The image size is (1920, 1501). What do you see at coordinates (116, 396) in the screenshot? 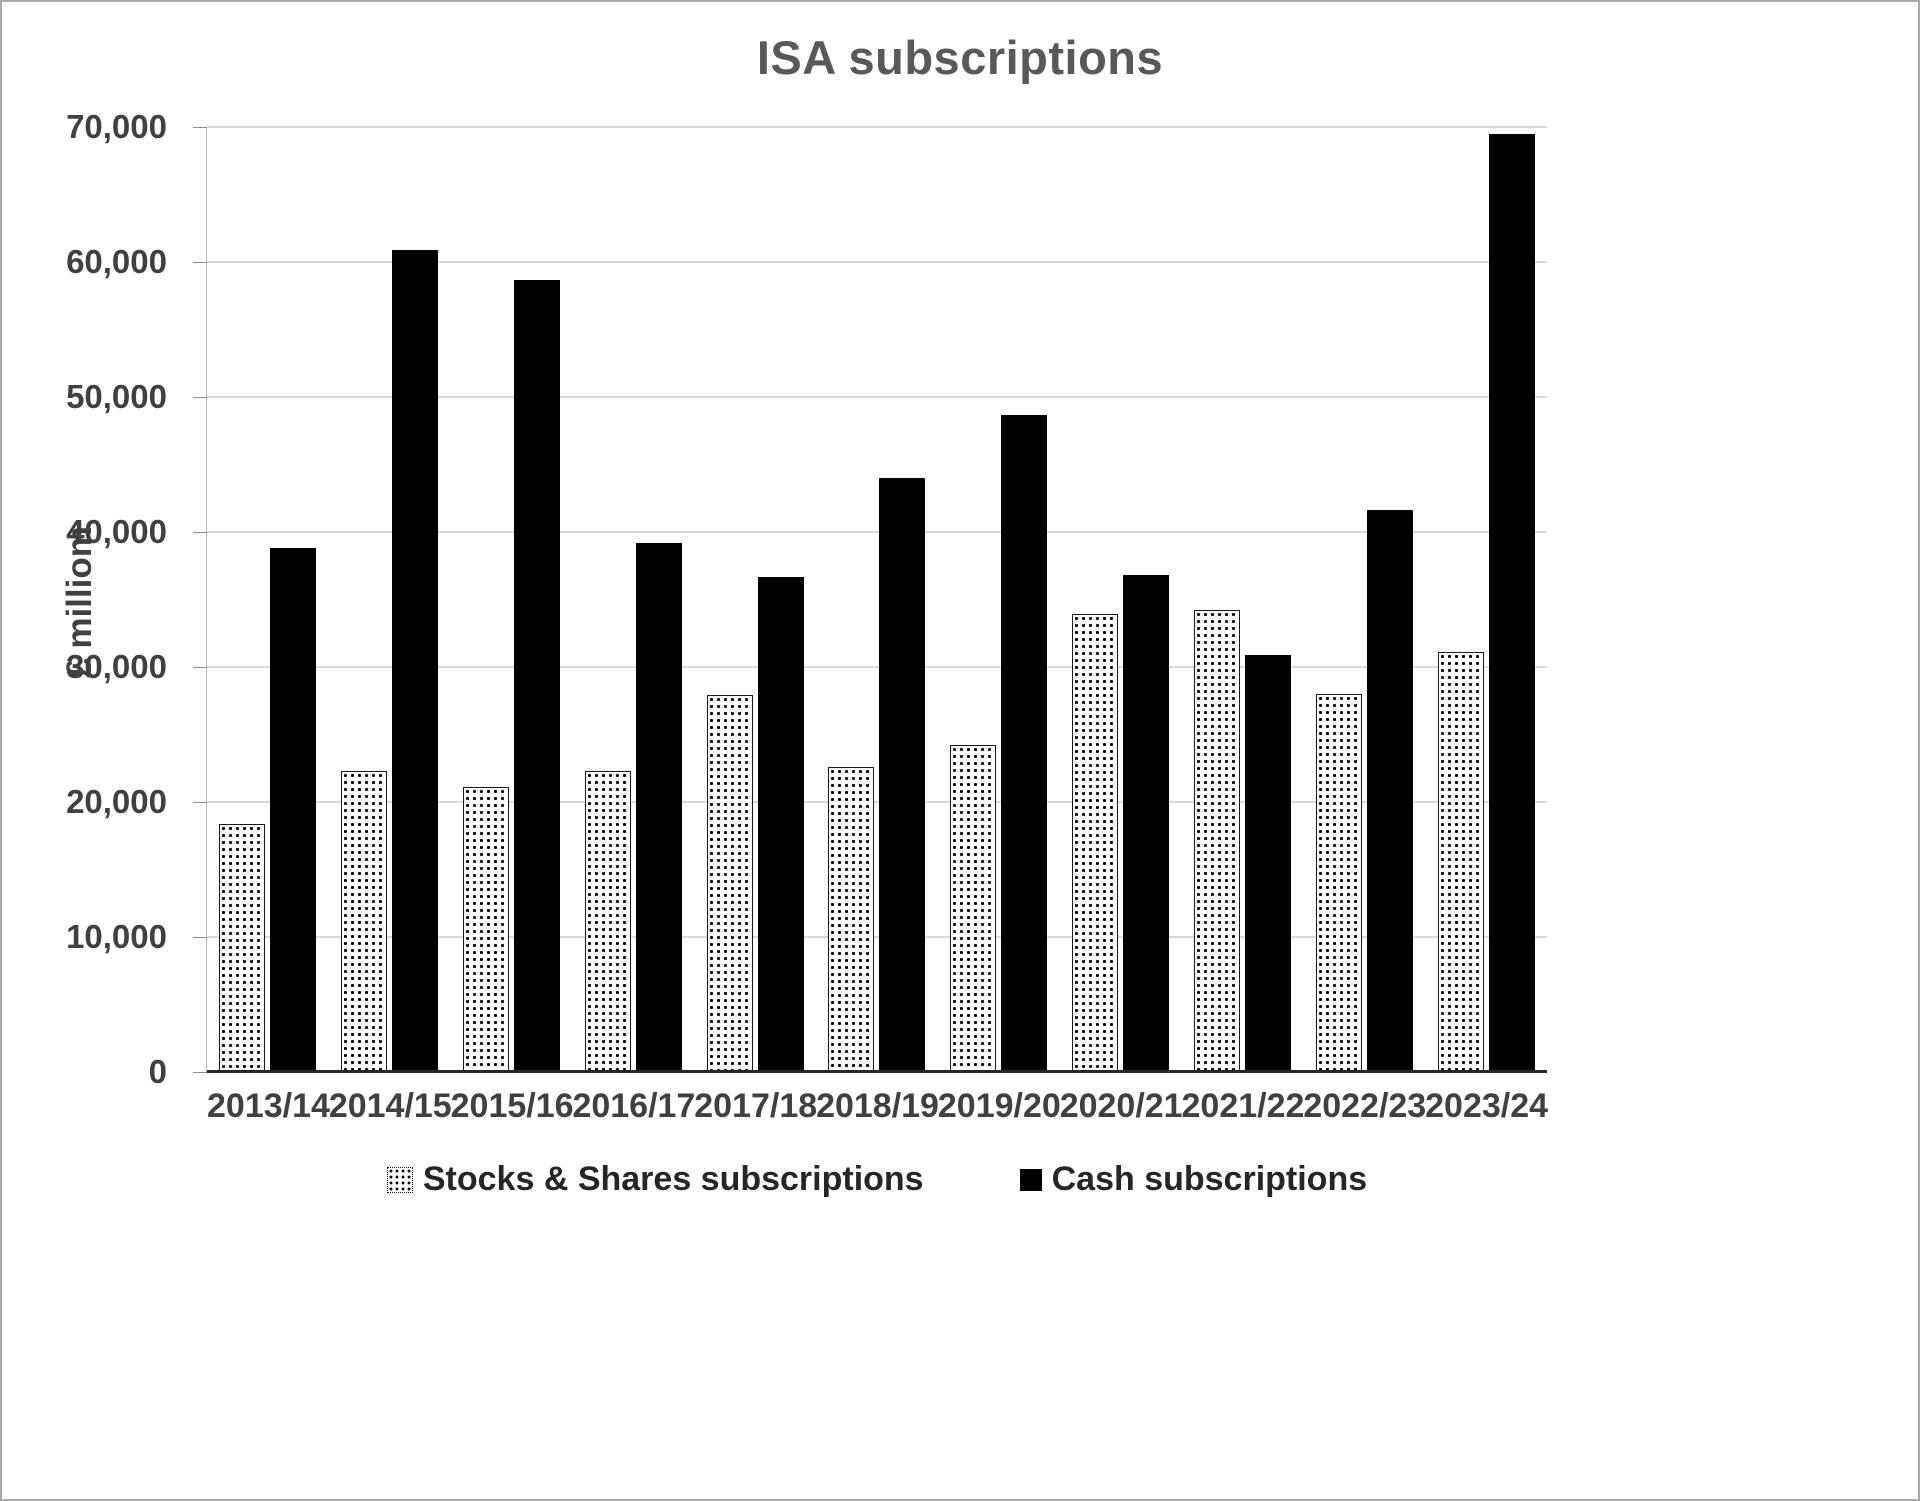
I see `y-tick-label: 50,000` at bounding box center [116, 396].